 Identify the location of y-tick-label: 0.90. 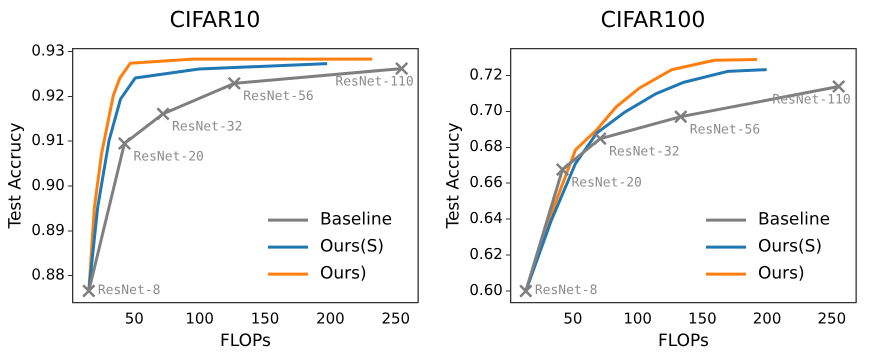
(48, 185).